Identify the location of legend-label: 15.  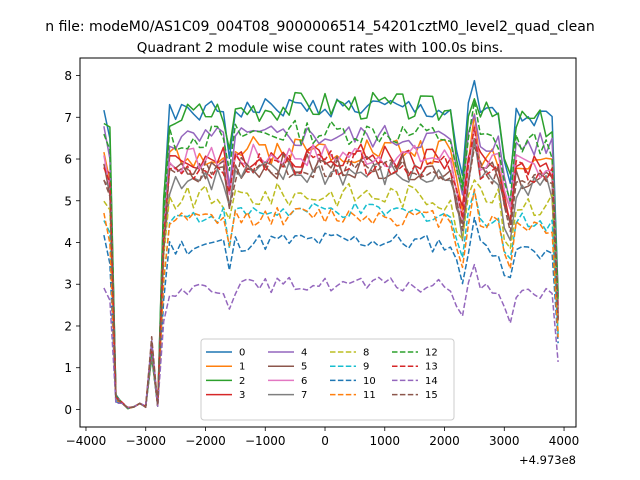
(431, 395).